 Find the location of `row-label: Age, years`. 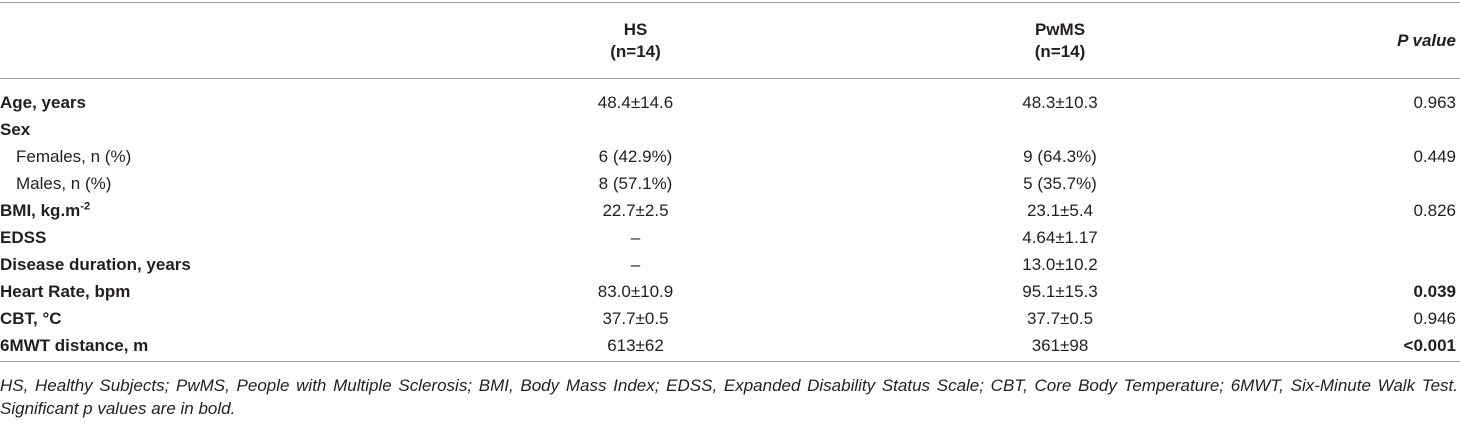

row-label: Age, years is located at coordinates (43, 102).